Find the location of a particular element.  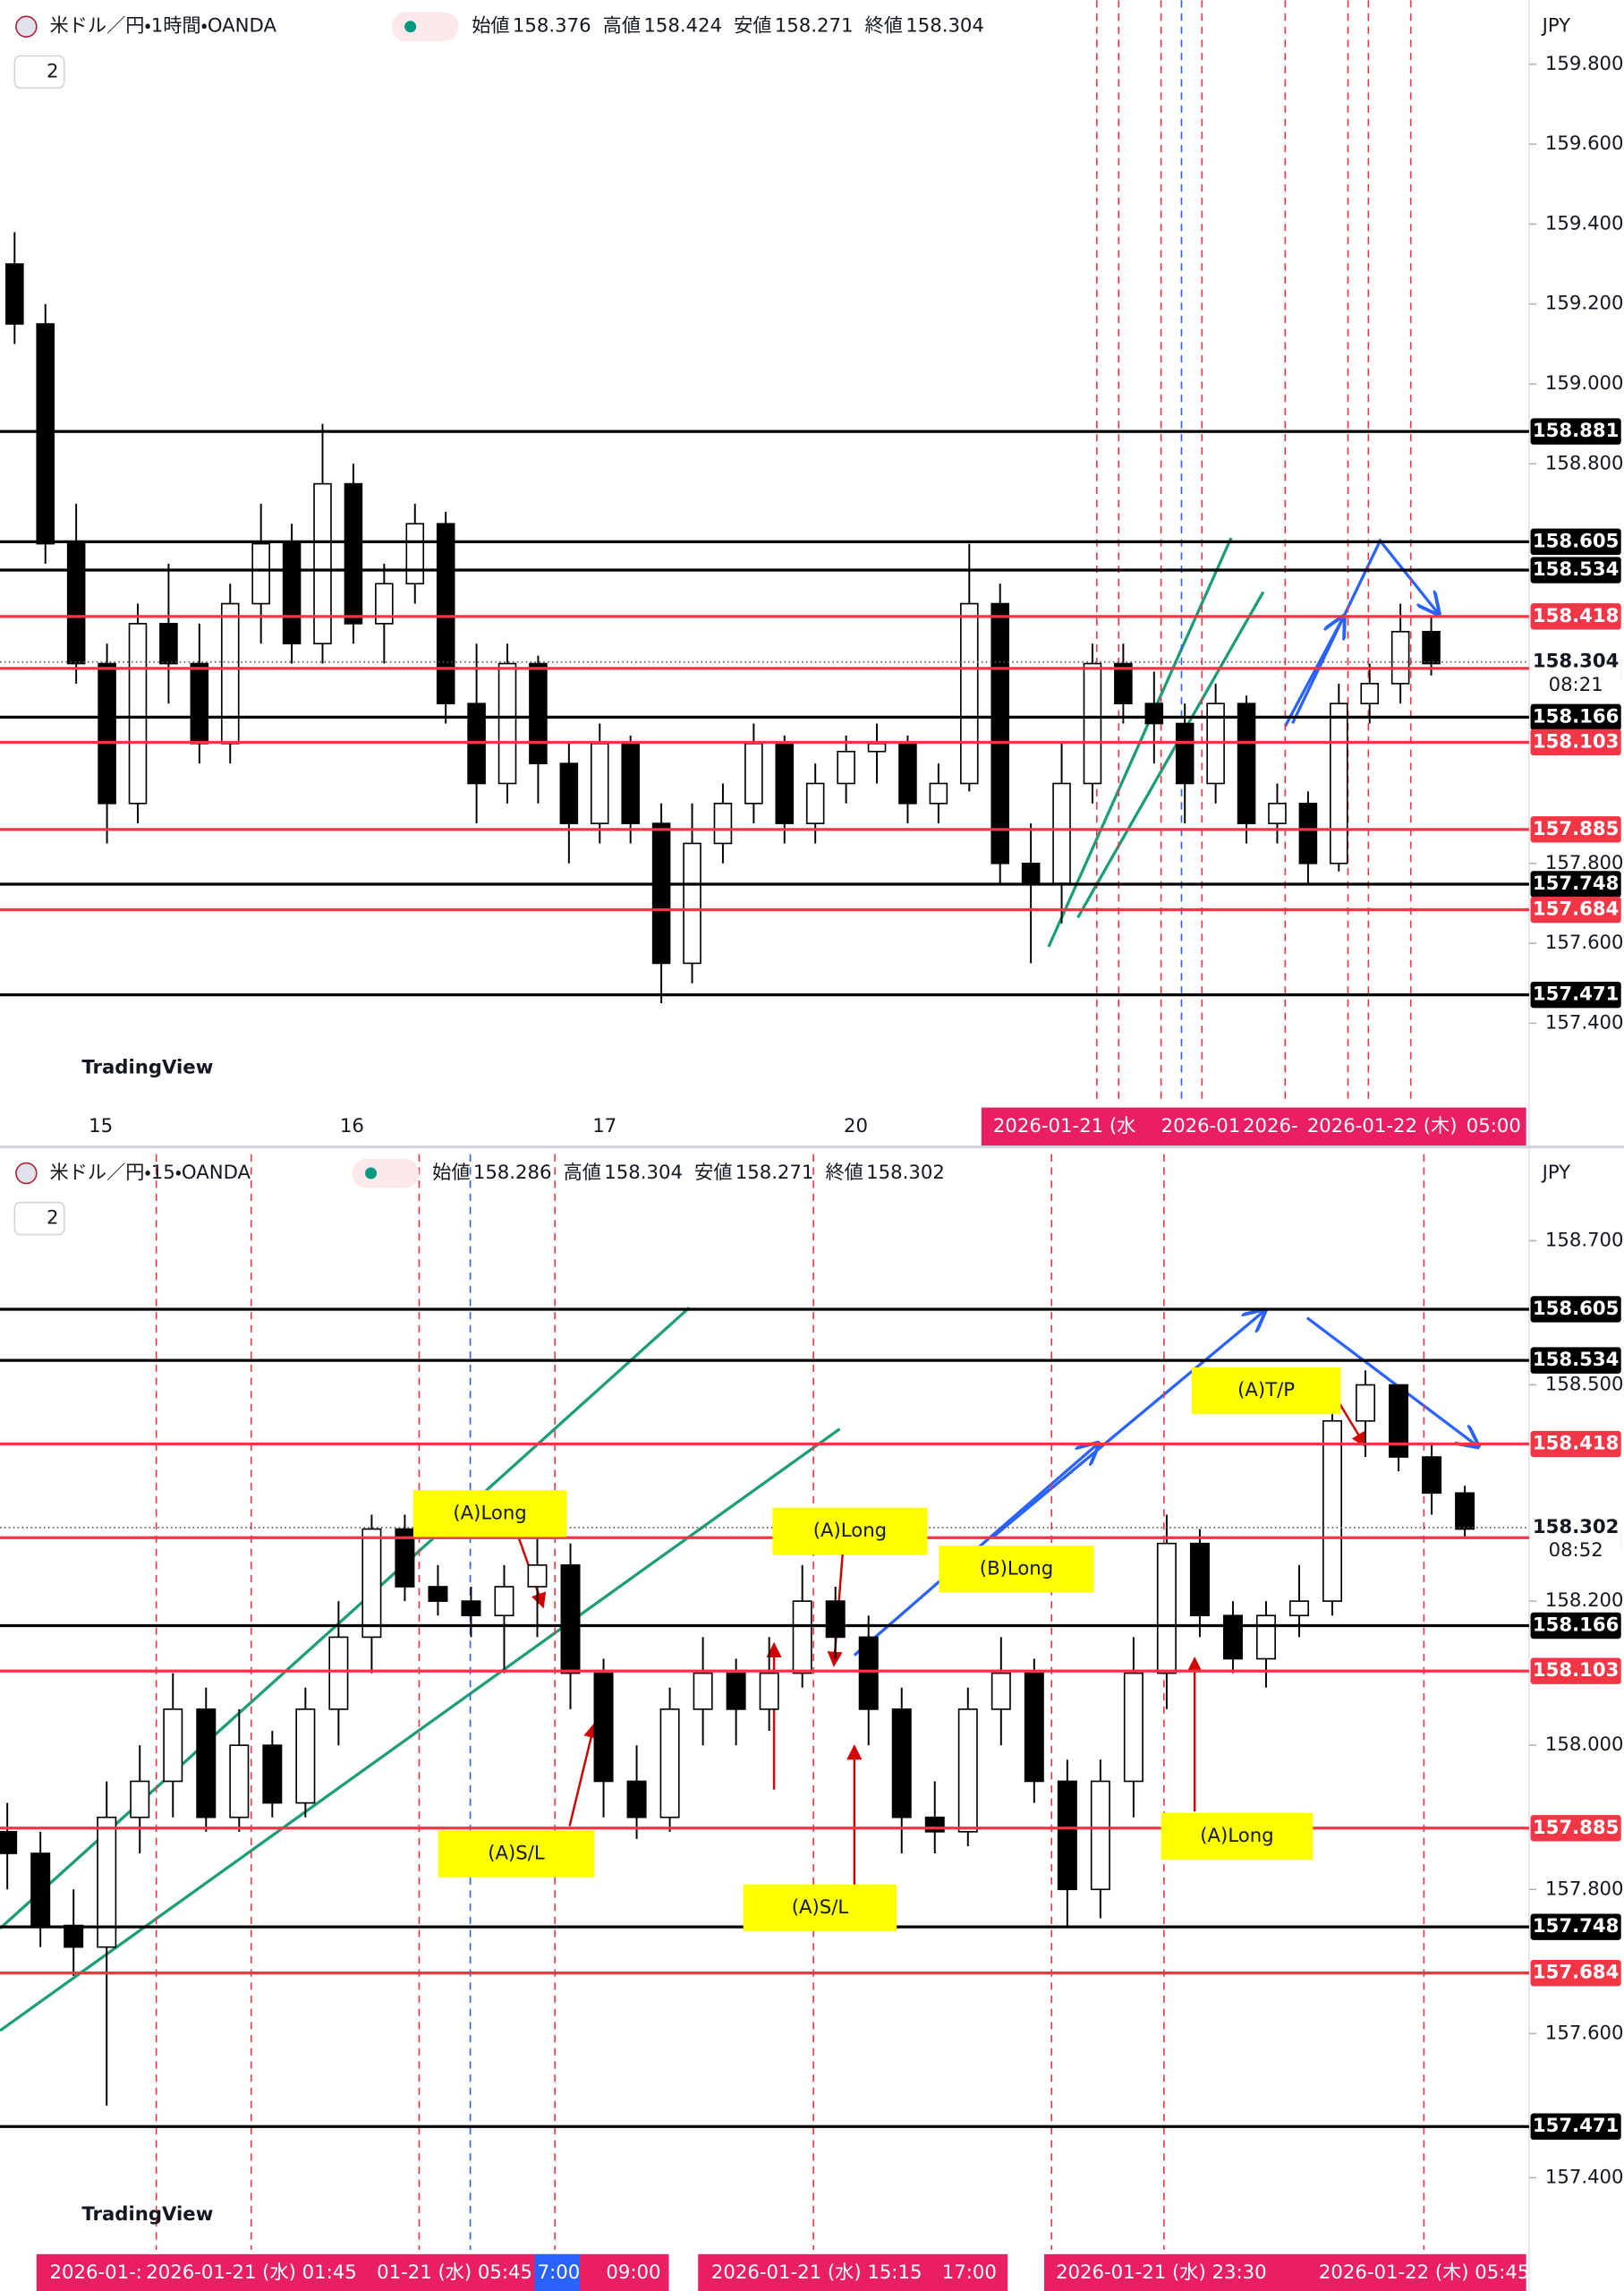

annotation-text: (A)S/L is located at coordinates (516, 1854).